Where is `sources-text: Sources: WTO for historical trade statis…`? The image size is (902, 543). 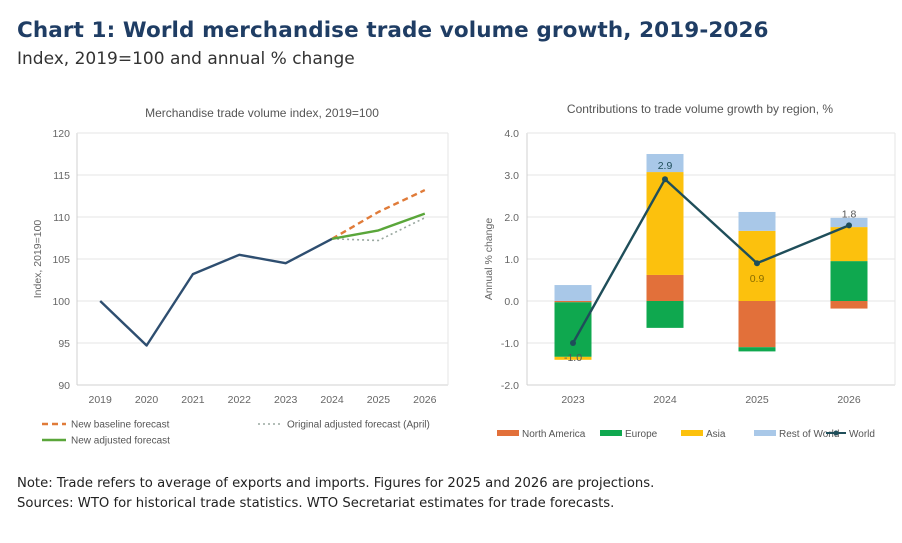
sources-text: Sources: WTO for historical trade statis… is located at coordinates (316, 503).